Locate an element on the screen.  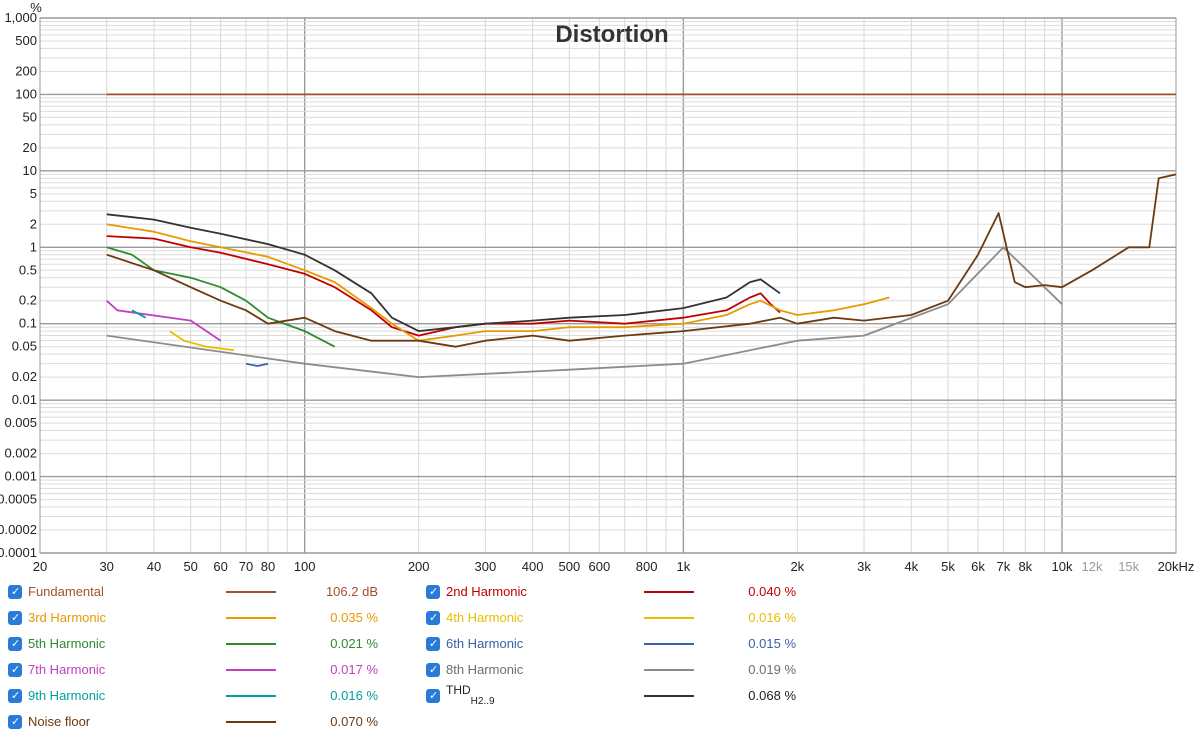
legend-label: 2nd Harmonic is located at coordinates (486, 591).